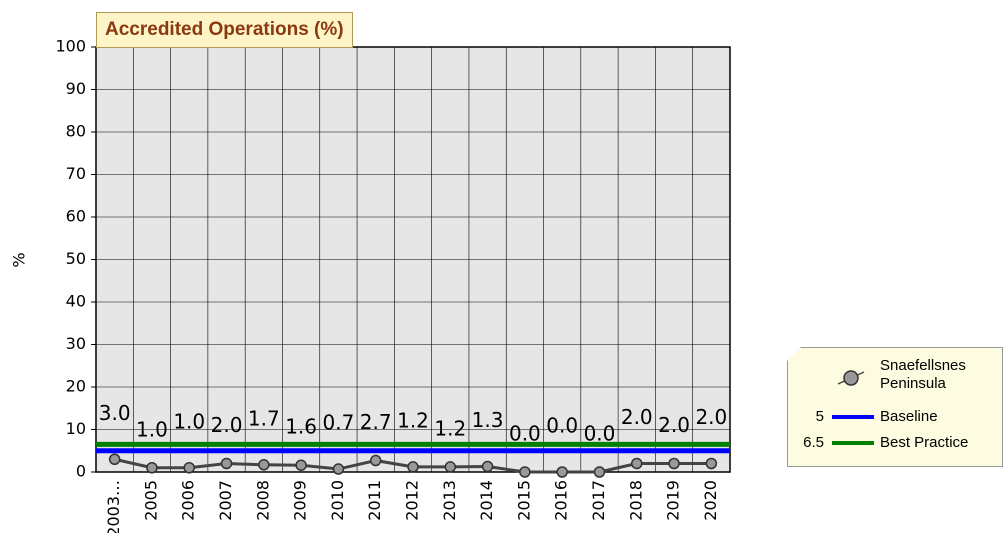  Describe the element at coordinates (635, 500) in the screenshot. I see `x-tick-label: 2018` at that location.